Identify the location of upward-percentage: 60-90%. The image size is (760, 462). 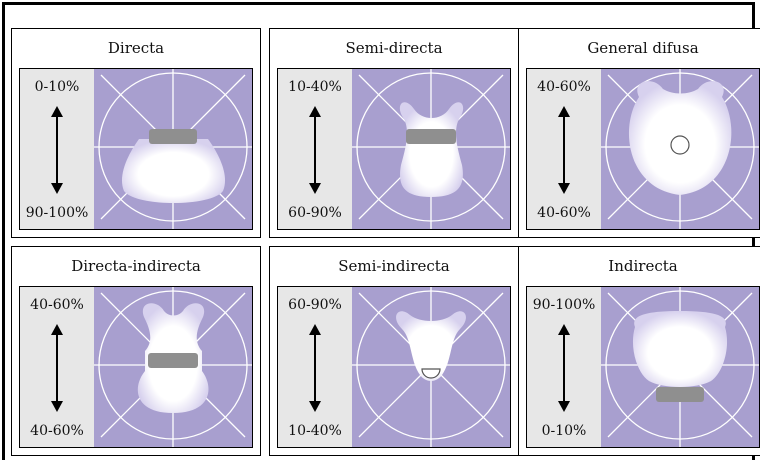
(315, 305).